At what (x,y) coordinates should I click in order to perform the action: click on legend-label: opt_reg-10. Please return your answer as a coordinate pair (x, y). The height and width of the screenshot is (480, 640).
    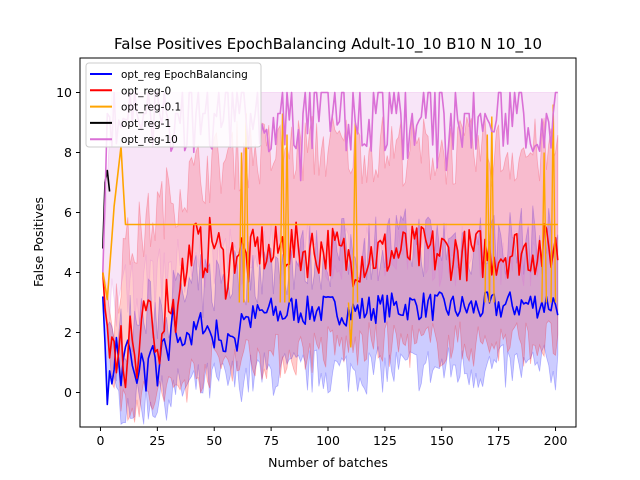
    Looking at the image, I should click on (149, 140).